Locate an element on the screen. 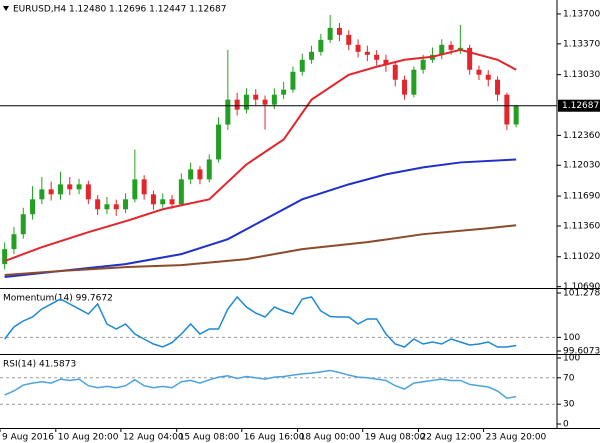 This screenshot has height=443, width=600. x-tick-label: 12 Aug 04:00 is located at coordinates (153, 438).